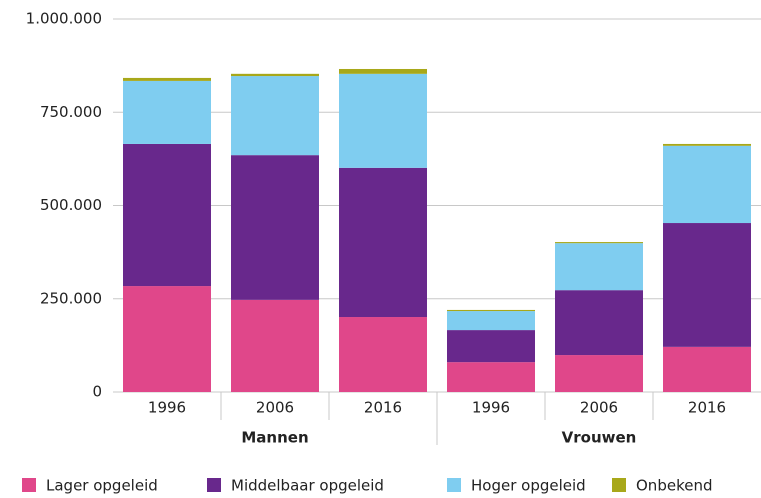 This screenshot has width=761, height=498. I want to click on group-label: Mannen, so click(274, 438).